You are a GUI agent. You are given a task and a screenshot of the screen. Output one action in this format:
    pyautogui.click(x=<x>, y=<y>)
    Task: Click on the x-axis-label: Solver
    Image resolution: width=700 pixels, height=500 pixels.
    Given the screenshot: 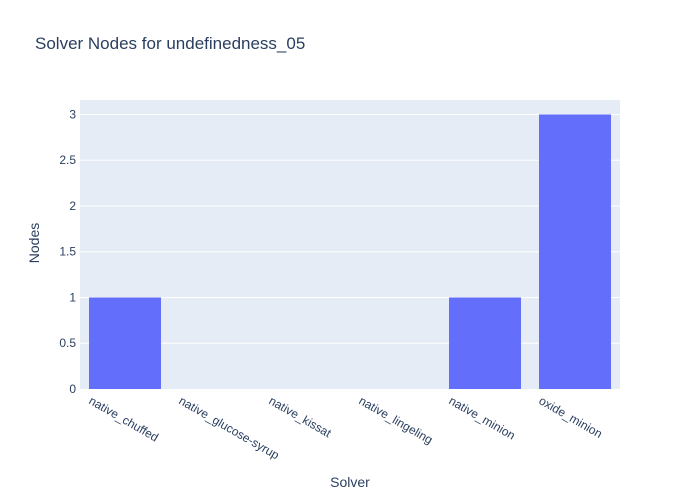 What is the action you would take?
    pyautogui.click(x=350, y=482)
    